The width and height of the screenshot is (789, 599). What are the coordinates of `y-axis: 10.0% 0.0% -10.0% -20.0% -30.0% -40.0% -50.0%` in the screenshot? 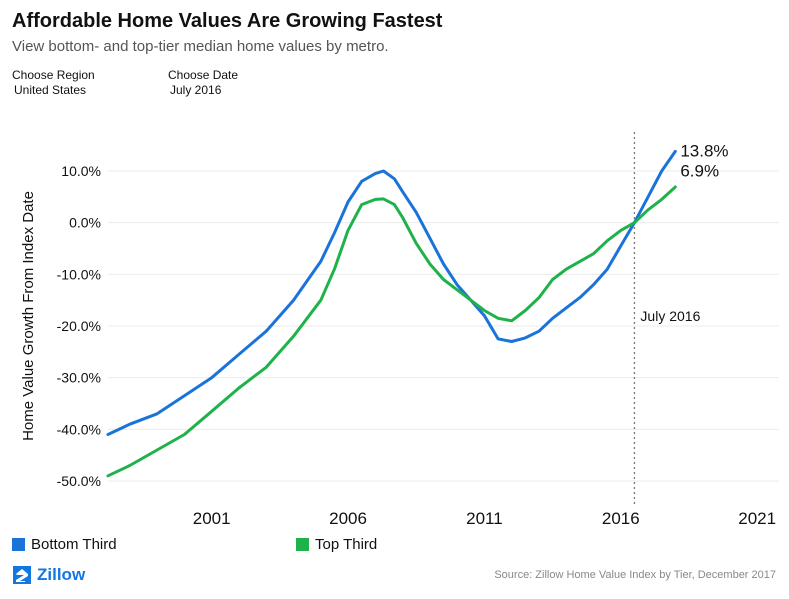 It's located at (79, 326).